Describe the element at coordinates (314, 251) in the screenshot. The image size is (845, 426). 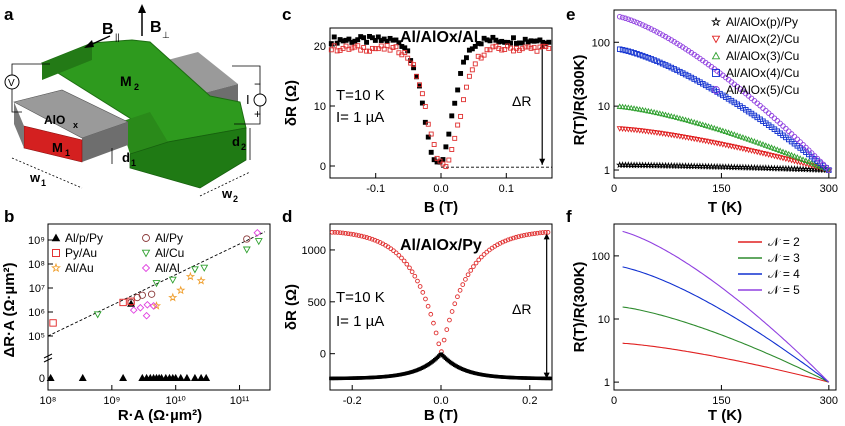
I see `panel-d-y-tick-label: 1000` at that location.